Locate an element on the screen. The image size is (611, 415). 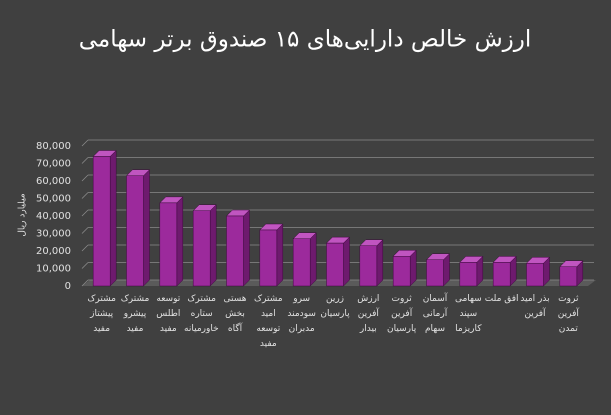
x-tick-label: مشترک پیشتاز مفید is located at coordinates (101, 314).